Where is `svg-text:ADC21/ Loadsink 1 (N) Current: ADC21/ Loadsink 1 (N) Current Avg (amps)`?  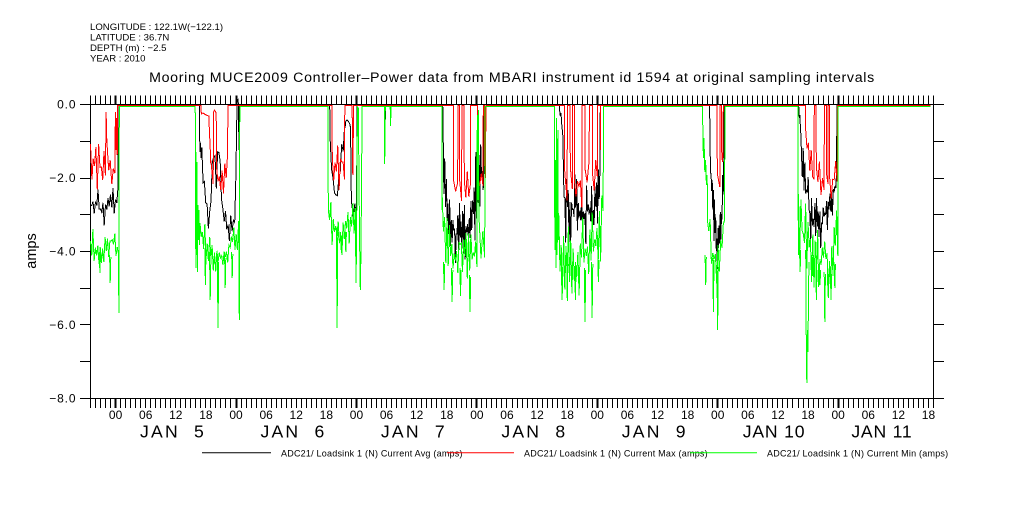
svg-text:ADC21/ Loadsink 1 (N) Current: ADC21/ Loadsink 1 (N) Current Avg (amps) is located at coordinates (372, 454).